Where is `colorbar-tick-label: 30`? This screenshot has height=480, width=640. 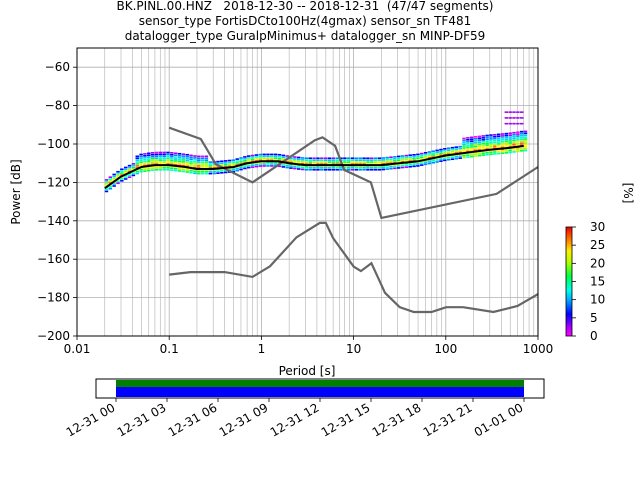 colorbar-tick-label: 30 is located at coordinates (597, 227).